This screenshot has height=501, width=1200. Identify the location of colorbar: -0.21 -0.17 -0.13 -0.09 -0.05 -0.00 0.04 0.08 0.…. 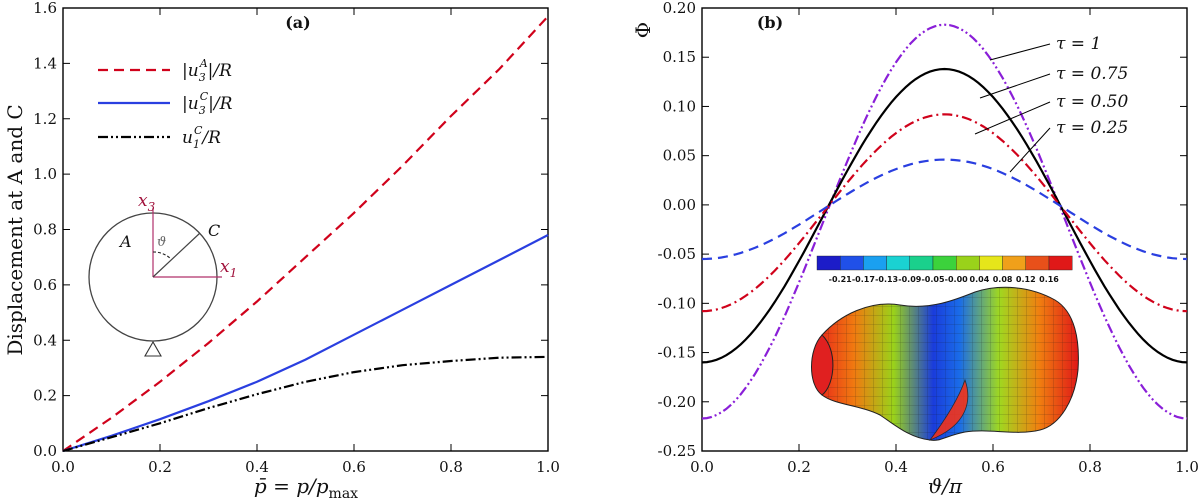
(944, 278).